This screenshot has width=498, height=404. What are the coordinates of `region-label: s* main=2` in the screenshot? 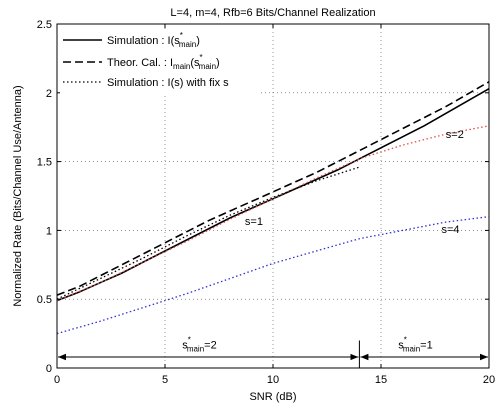 It's located at (199, 345).